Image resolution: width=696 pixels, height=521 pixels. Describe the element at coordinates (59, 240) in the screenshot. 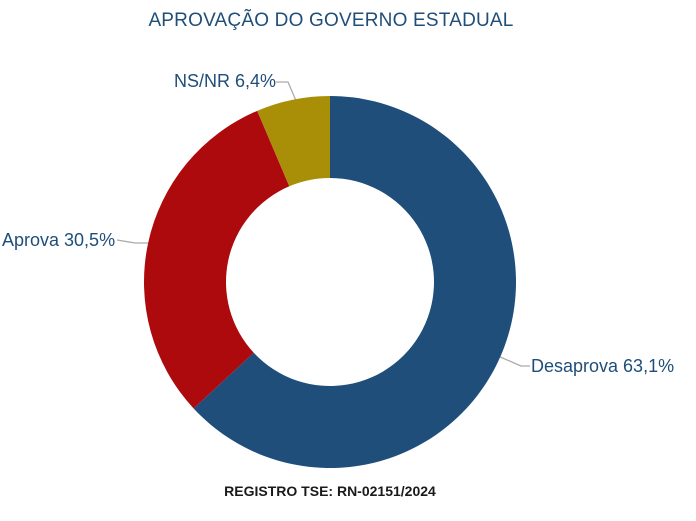

I see `slice-label-aprova: Aprova 30,5%` at that location.